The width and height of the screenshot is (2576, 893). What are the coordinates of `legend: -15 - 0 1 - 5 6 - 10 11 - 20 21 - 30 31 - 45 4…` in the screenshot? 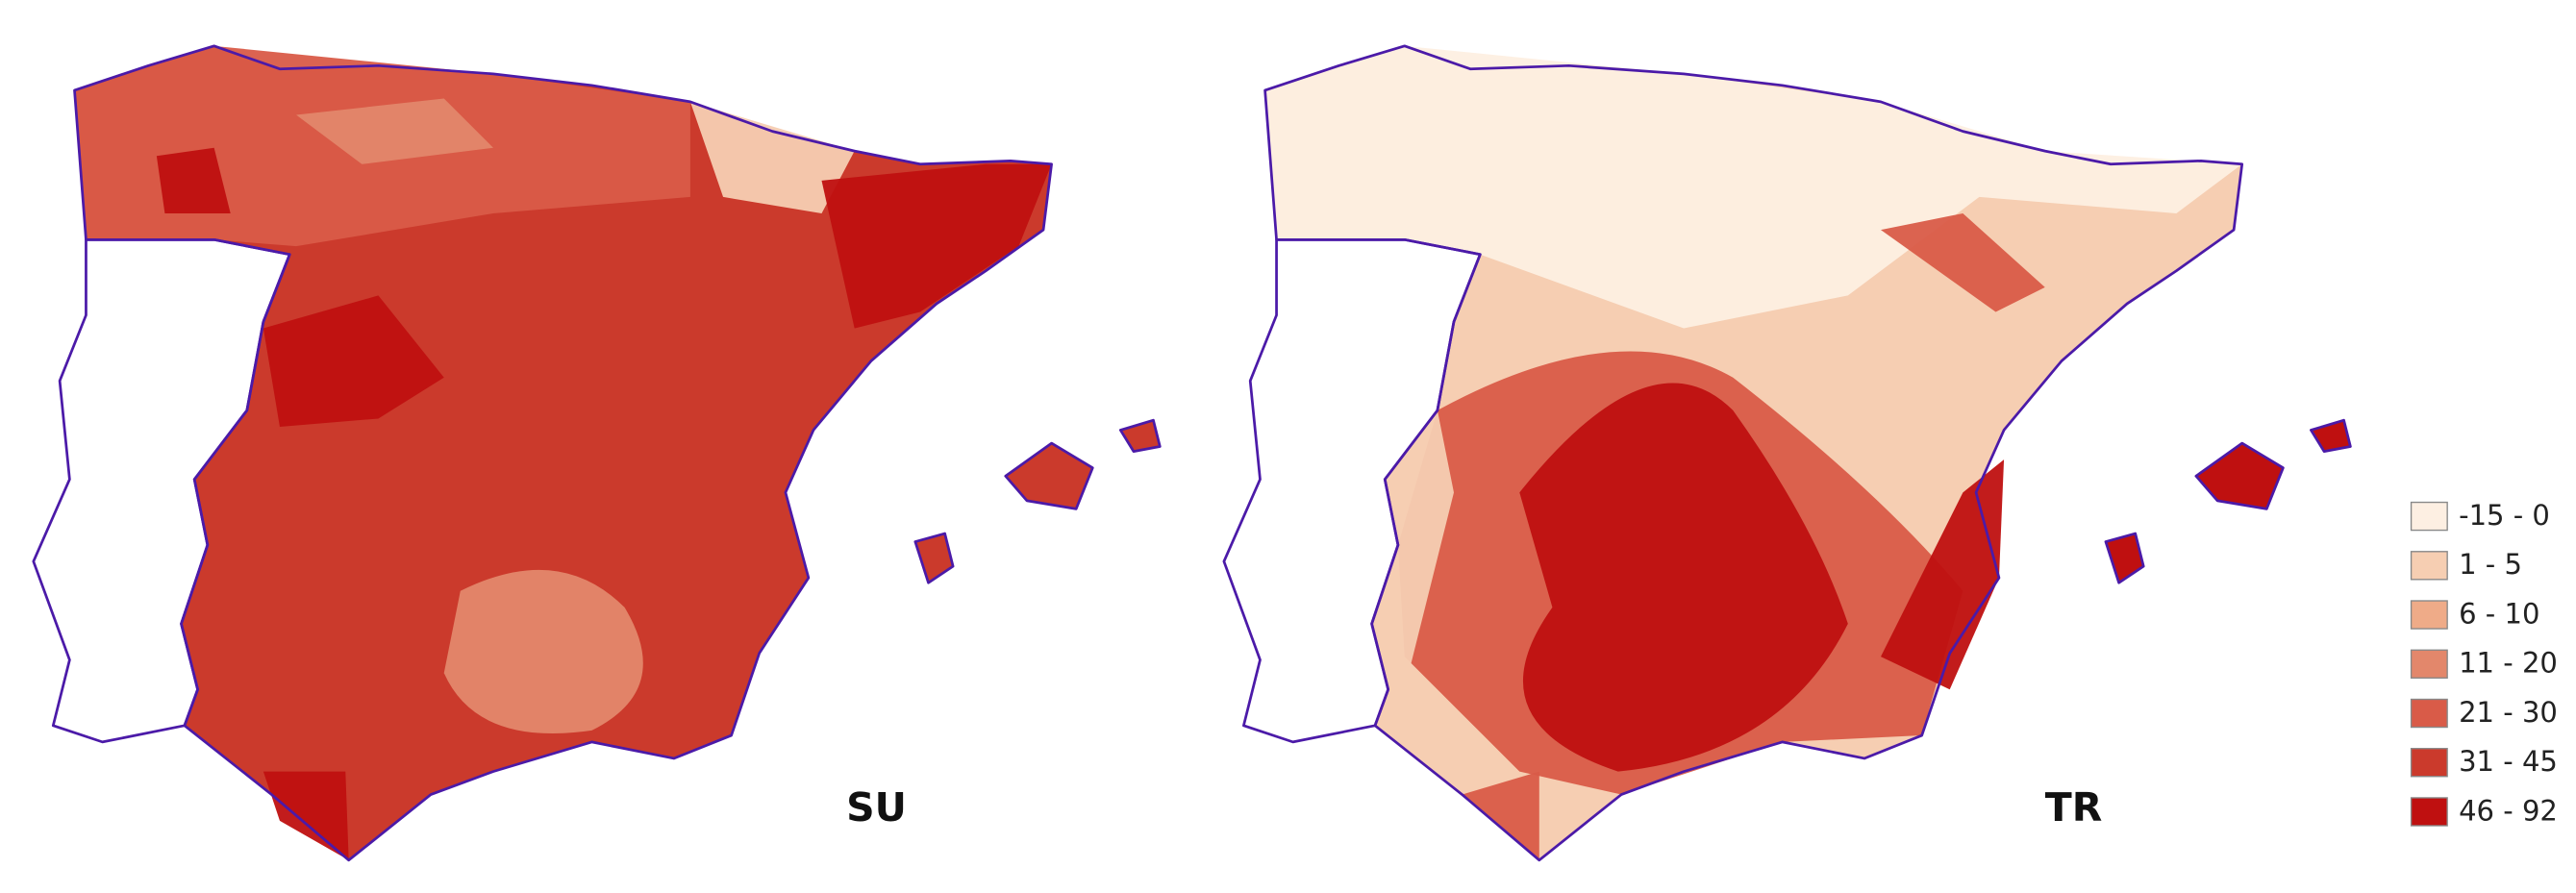 It's located at (2484, 663).